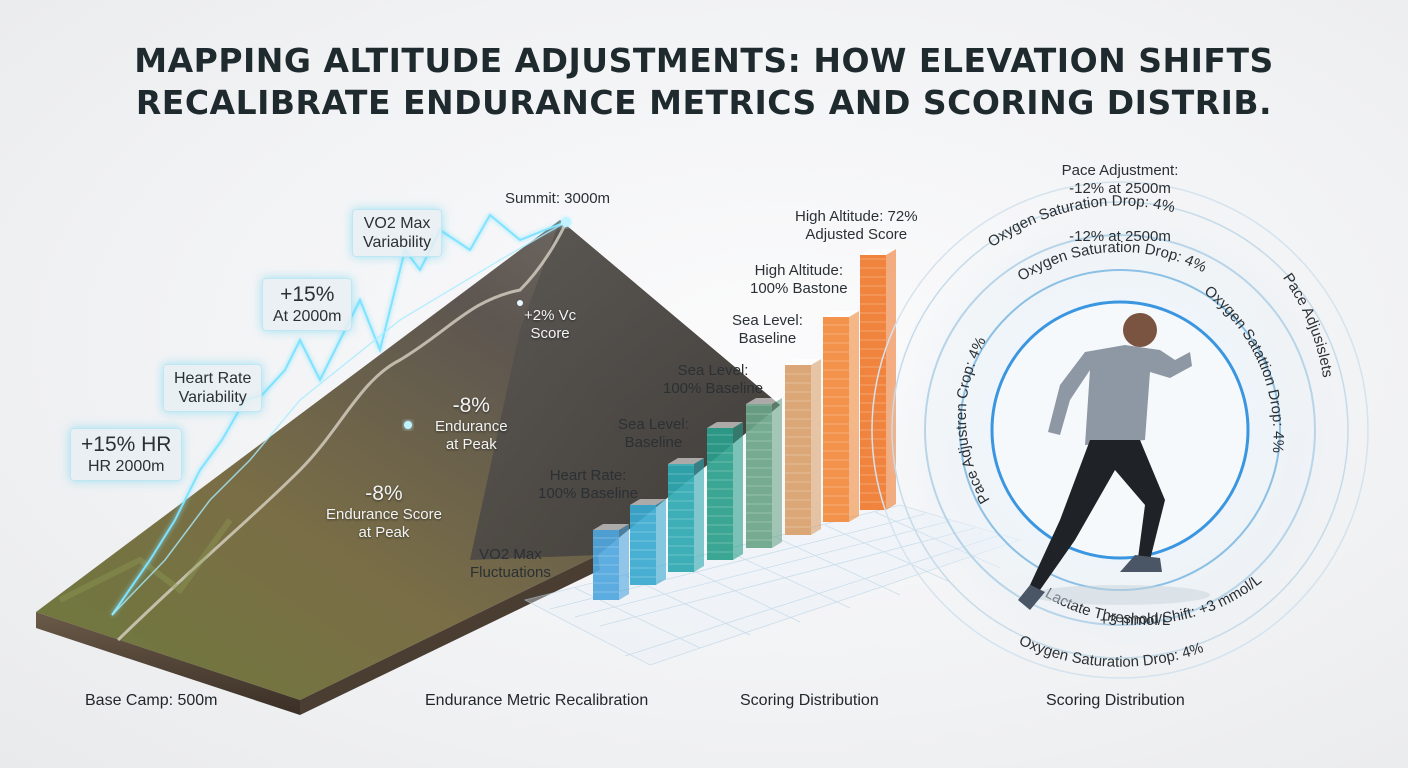  Describe the element at coordinates (841, 314) in the screenshot. I see `bar-6-top` at that location.